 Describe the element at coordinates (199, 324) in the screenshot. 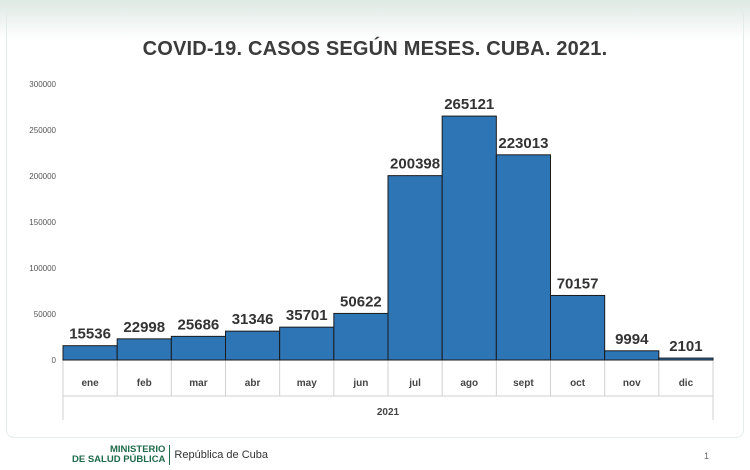

I see `data-label: 25686` at that location.